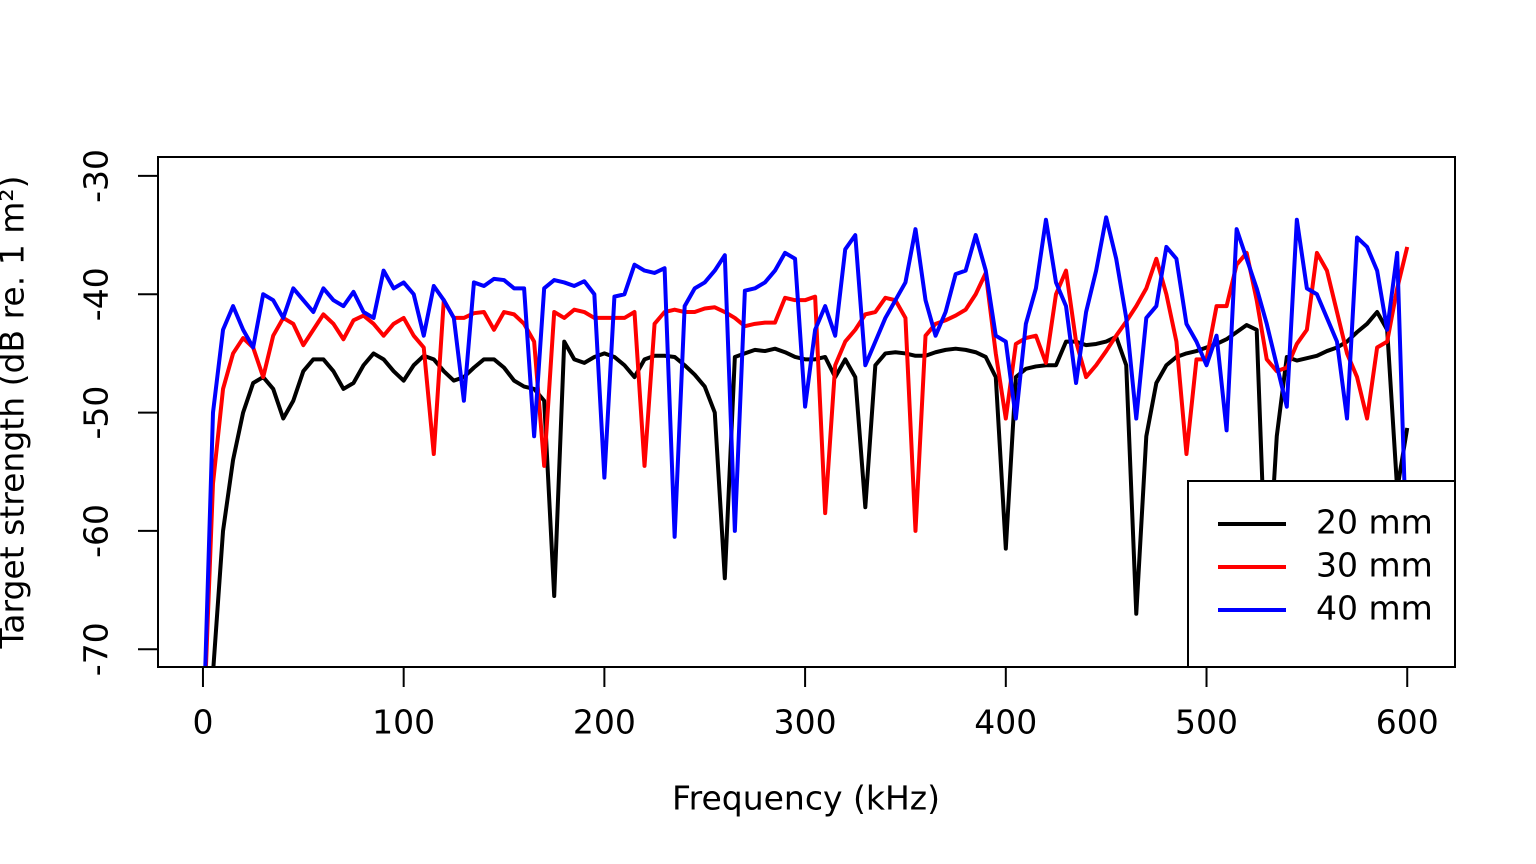 The height and width of the screenshot is (864, 1536). I want to click on y-tick-label: -50, so click(96, 413).